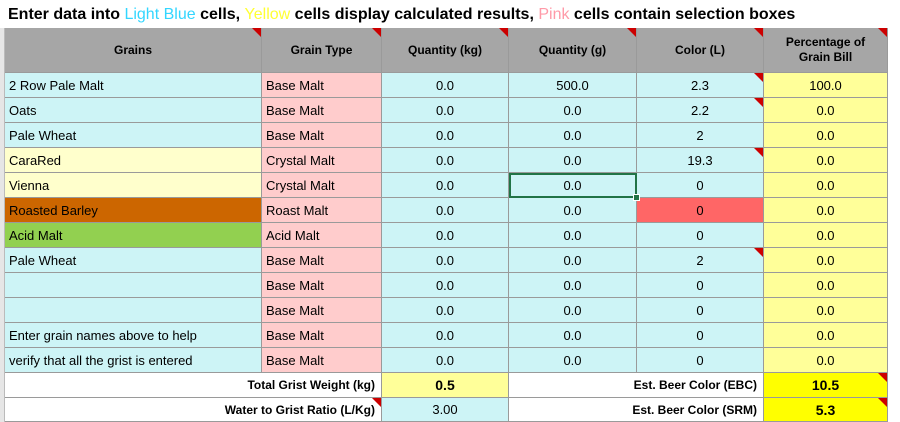 The height and width of the screenshot is (422, 900). I want to click on quantity-g-cell: 500.0, so click(573, 85).